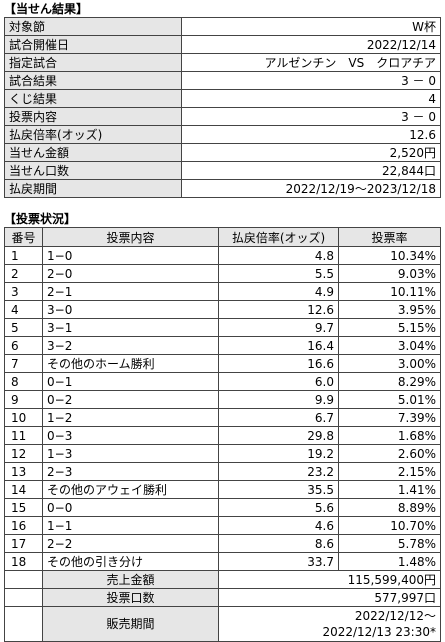 This screenshot has width=445, height=642. Describe the element at coordinates (395, 616) in the screenshot. I see `period-line1: 2022/12/12～` at that location.